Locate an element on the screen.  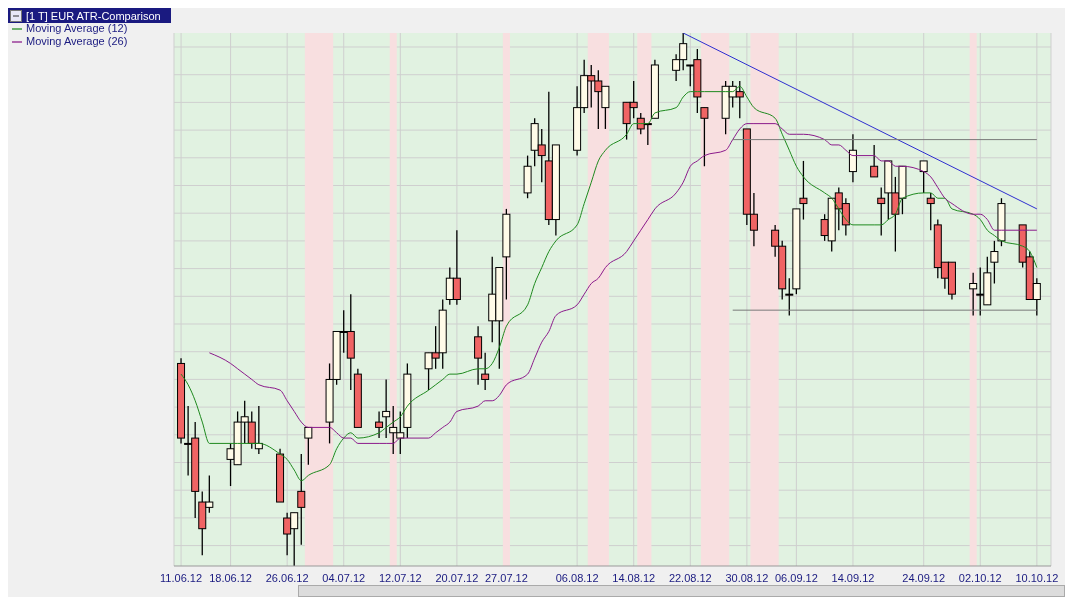
x-tick-label: 14.09.12 is located at coordinates (853, 577).